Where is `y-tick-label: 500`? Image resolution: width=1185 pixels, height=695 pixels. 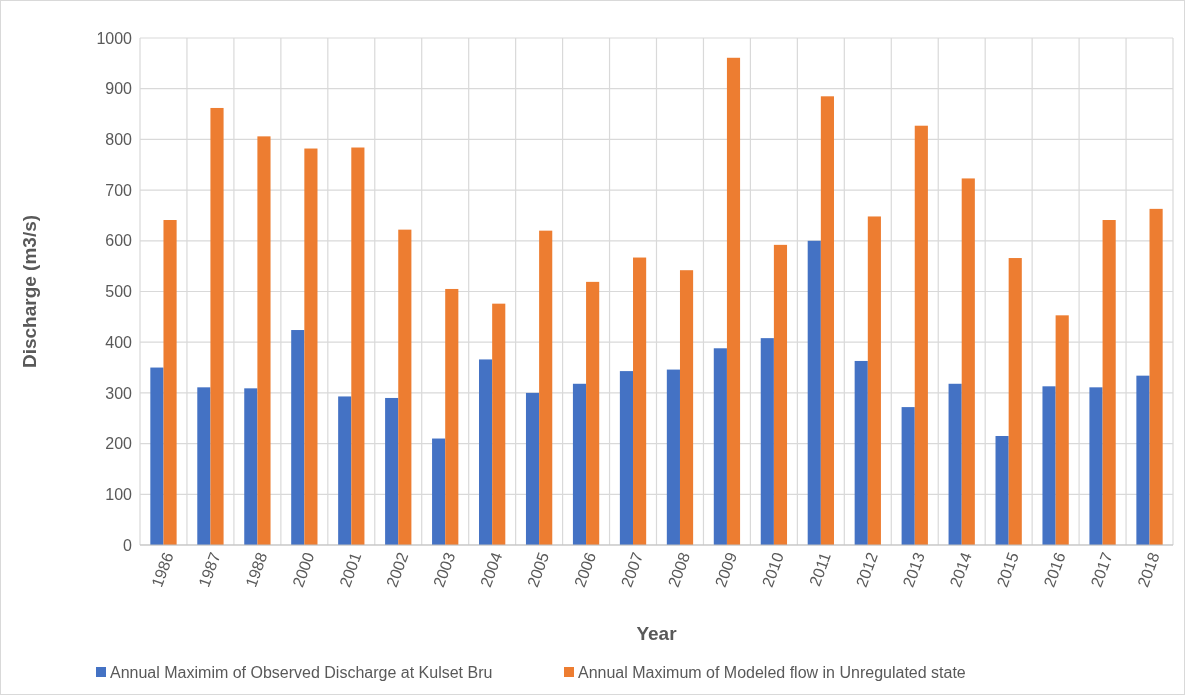
y-tick-label: 500 is located at coordinates (119, 292).